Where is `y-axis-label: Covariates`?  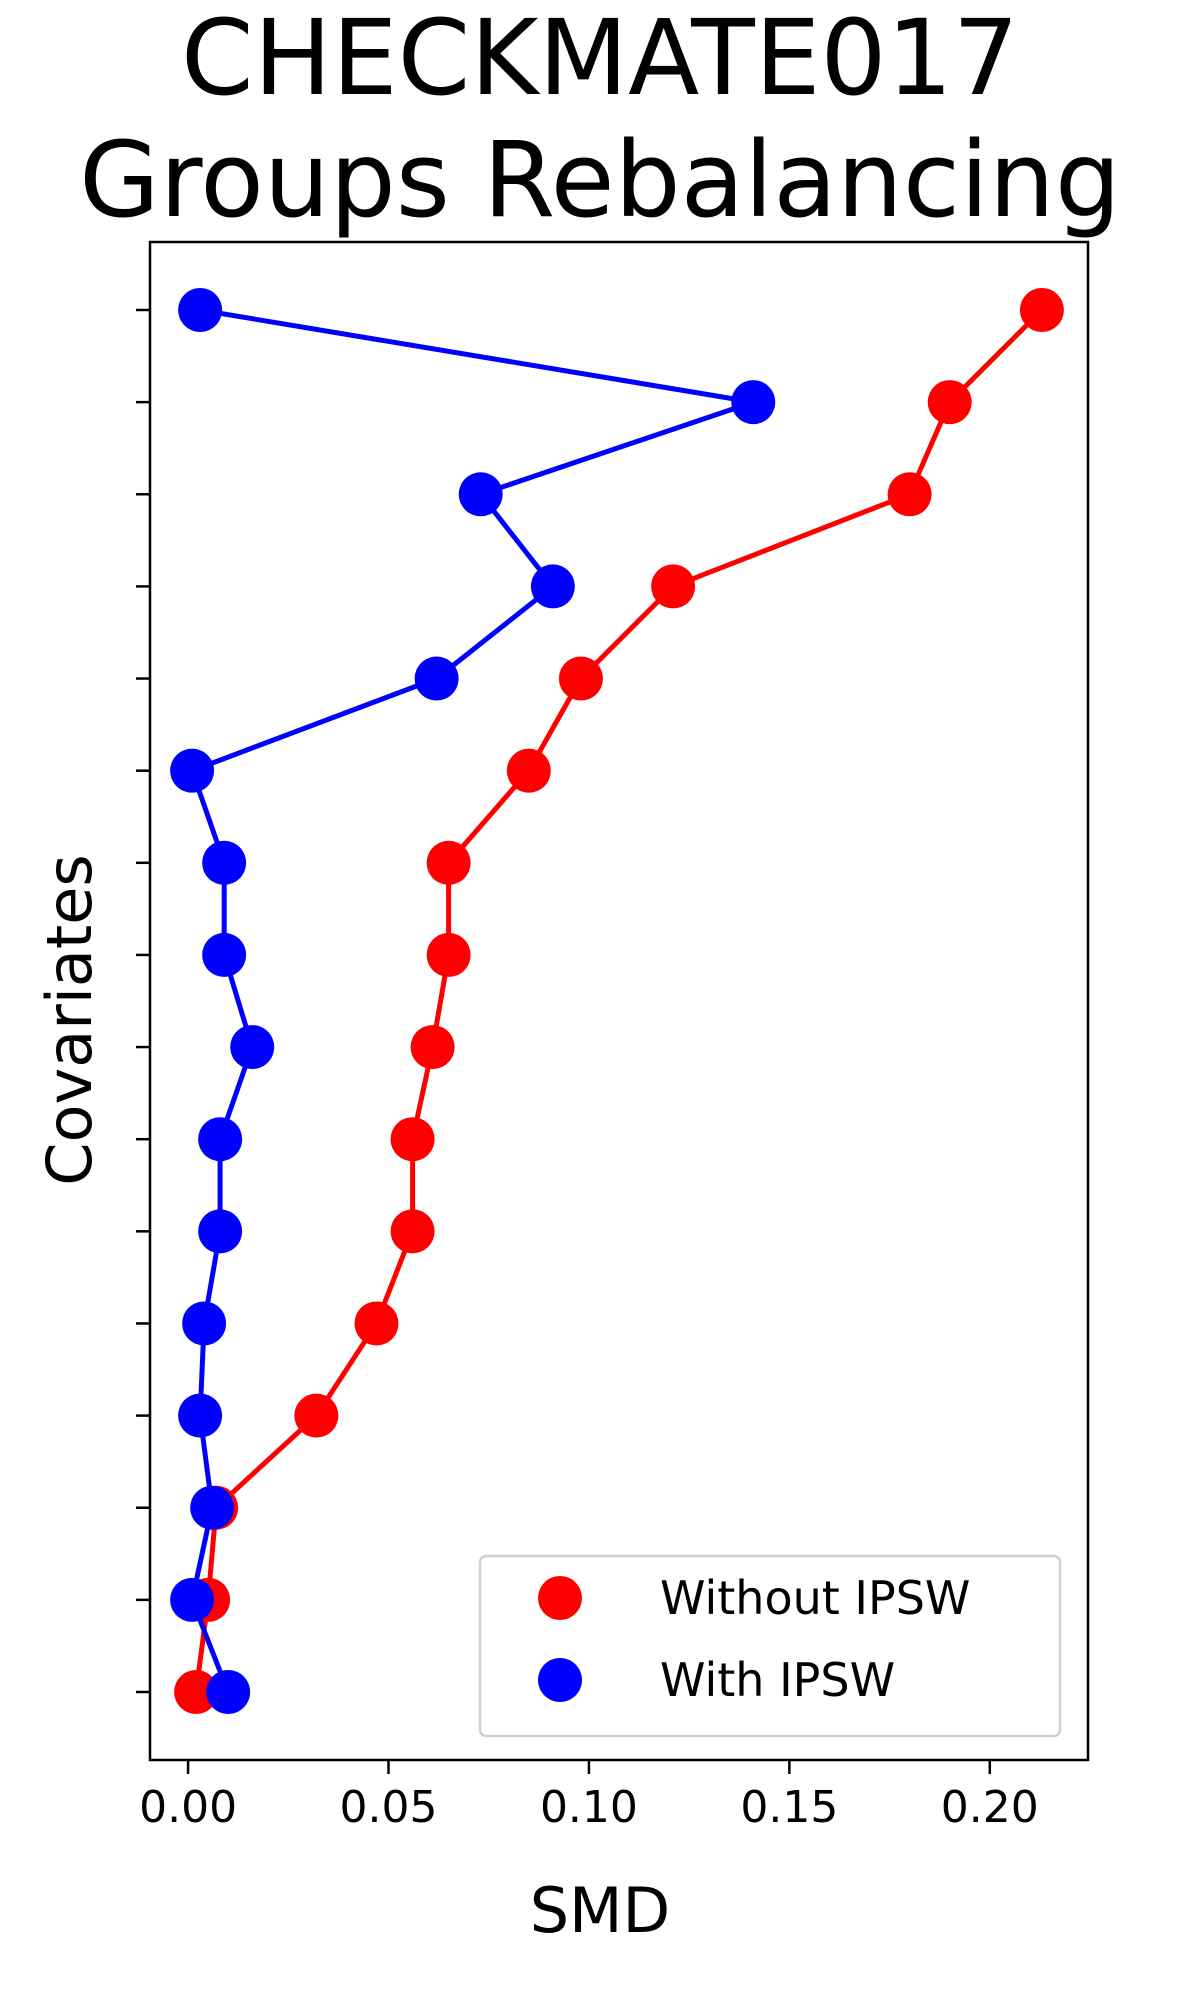 y-axis-label: Covariates is located at coordinates (69, 1020).